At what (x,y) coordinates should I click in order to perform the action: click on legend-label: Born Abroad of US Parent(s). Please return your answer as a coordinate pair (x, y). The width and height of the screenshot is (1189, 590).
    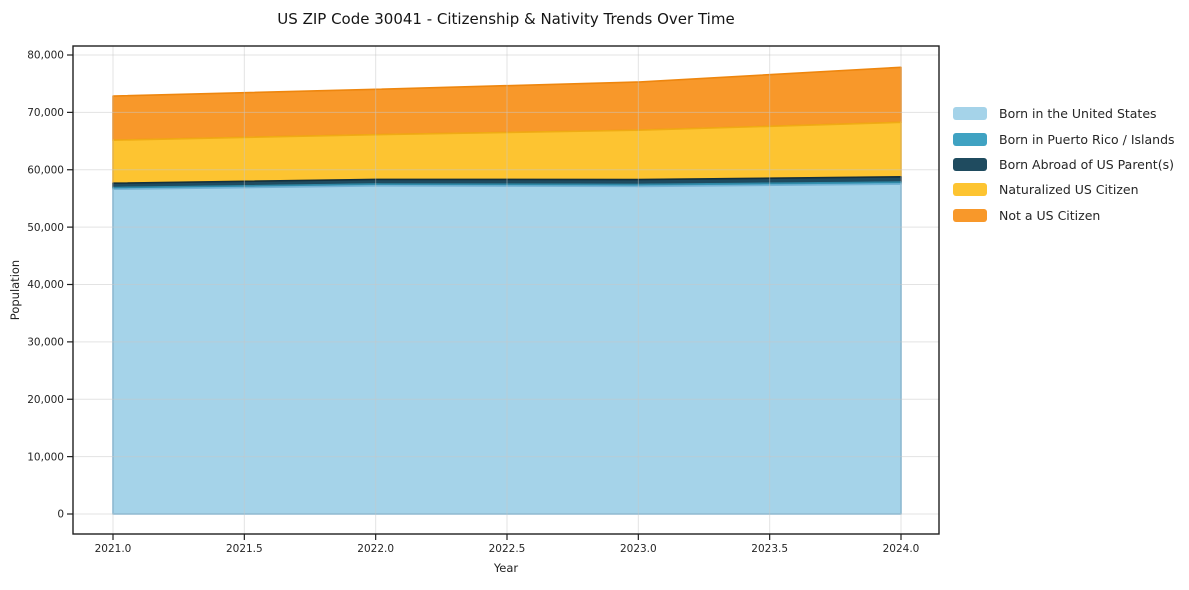
    Looking at the image, I should click on (1086, 164).